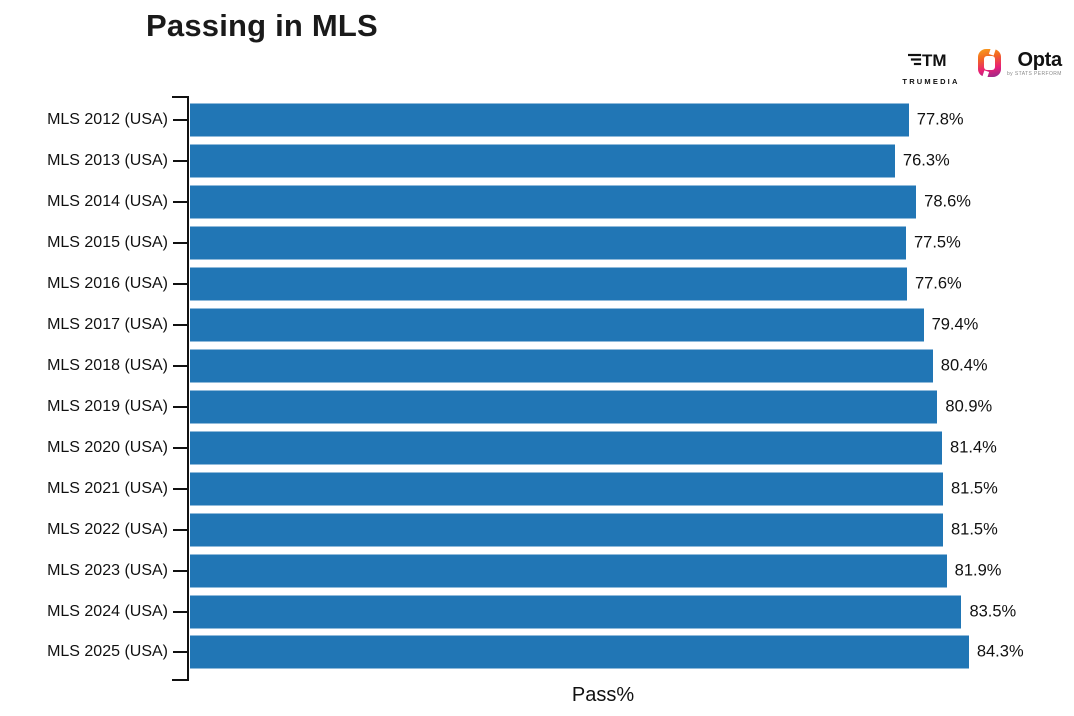 The width and height of the screenshot is (1074, 716). I want to click on y-tick-label: MLS 2025 (USA), so click(107, 652).